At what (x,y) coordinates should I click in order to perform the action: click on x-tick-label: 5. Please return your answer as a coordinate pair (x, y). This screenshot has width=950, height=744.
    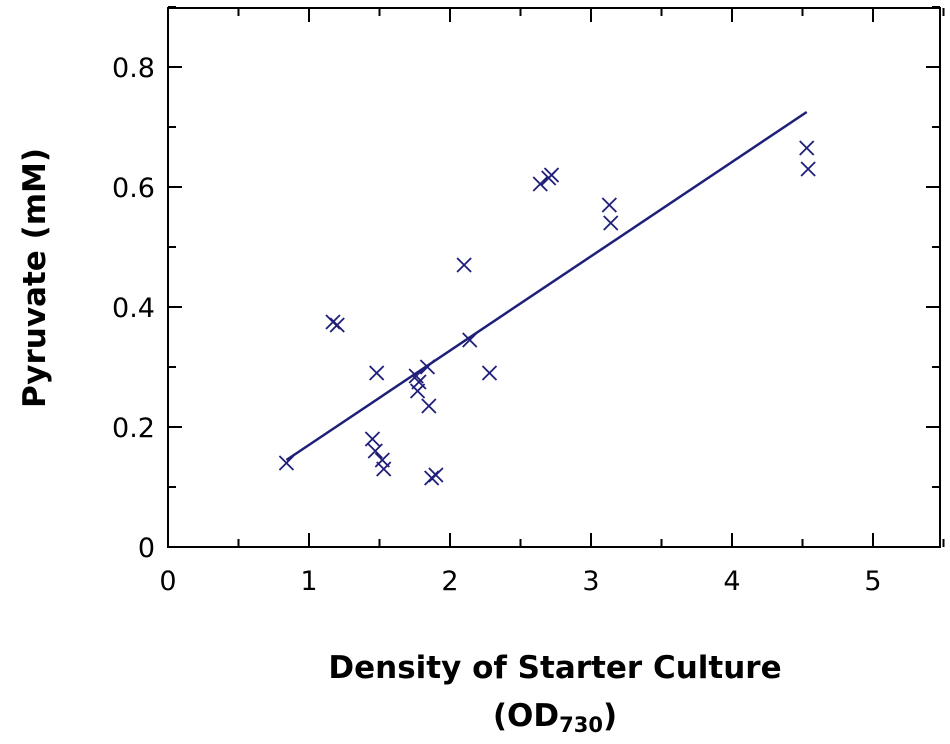
    Looking at the image, I should click on (872, 581).